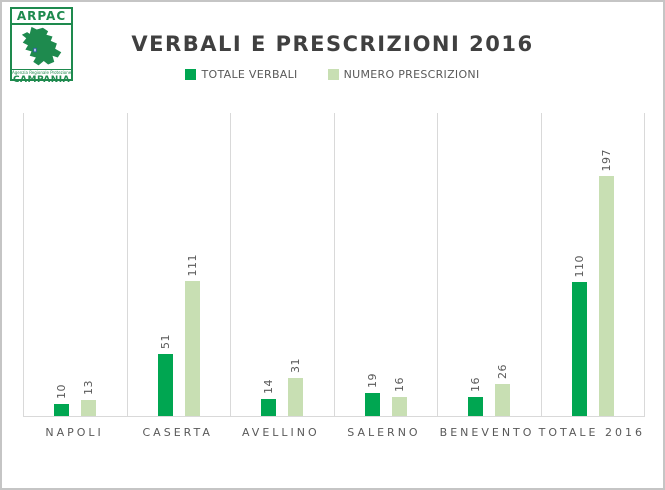 This screenshot has width=665, height=490. Describe the element at coordinates (269, 397) in the screenshot. I see `bar-group: 14` at that location.